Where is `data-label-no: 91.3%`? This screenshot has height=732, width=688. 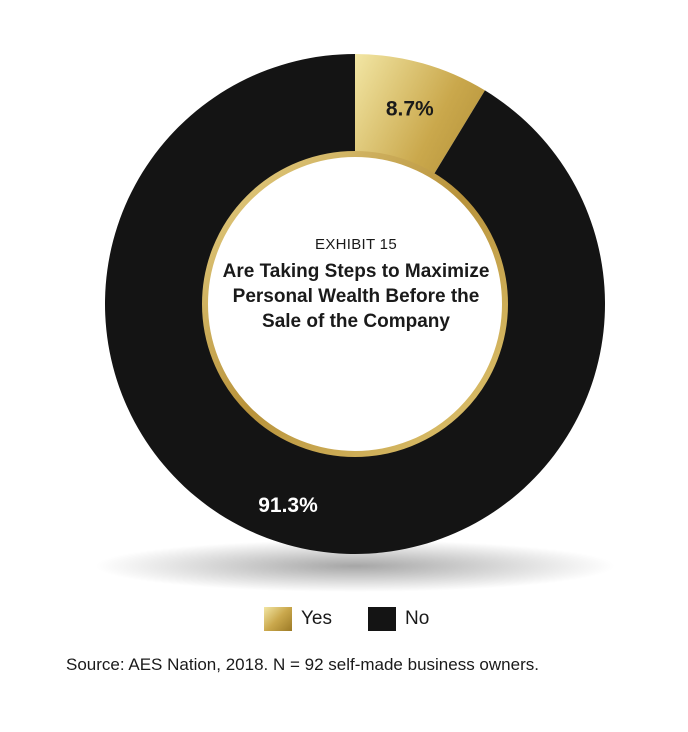
data-label-no: 91.3% is located at coordinates (288, 505).